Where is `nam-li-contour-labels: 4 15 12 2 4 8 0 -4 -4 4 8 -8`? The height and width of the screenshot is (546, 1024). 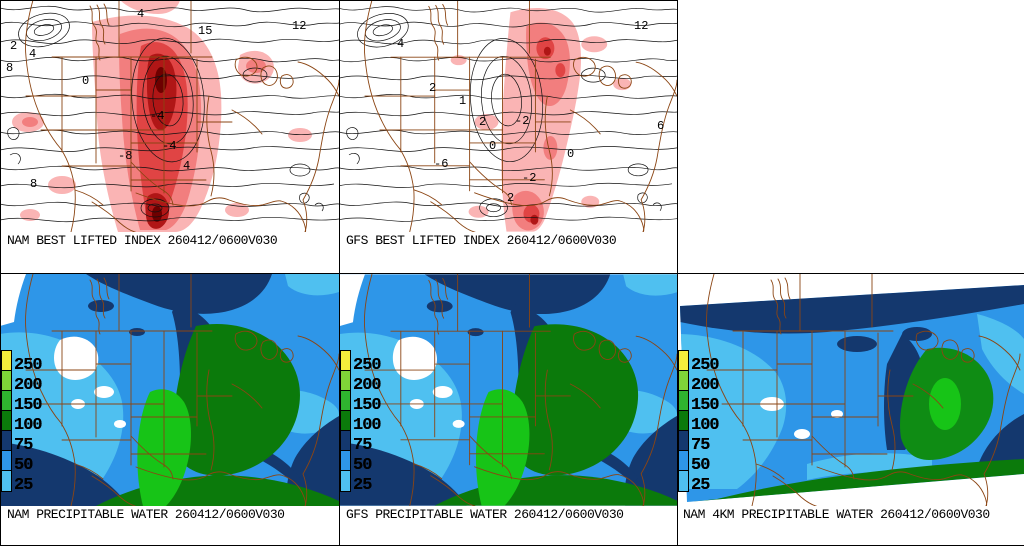
nam-li-contour-labels: 4 15 12 2 4 8 0 -4 -4 4 8 -8 is located at coordinates (169, 116).